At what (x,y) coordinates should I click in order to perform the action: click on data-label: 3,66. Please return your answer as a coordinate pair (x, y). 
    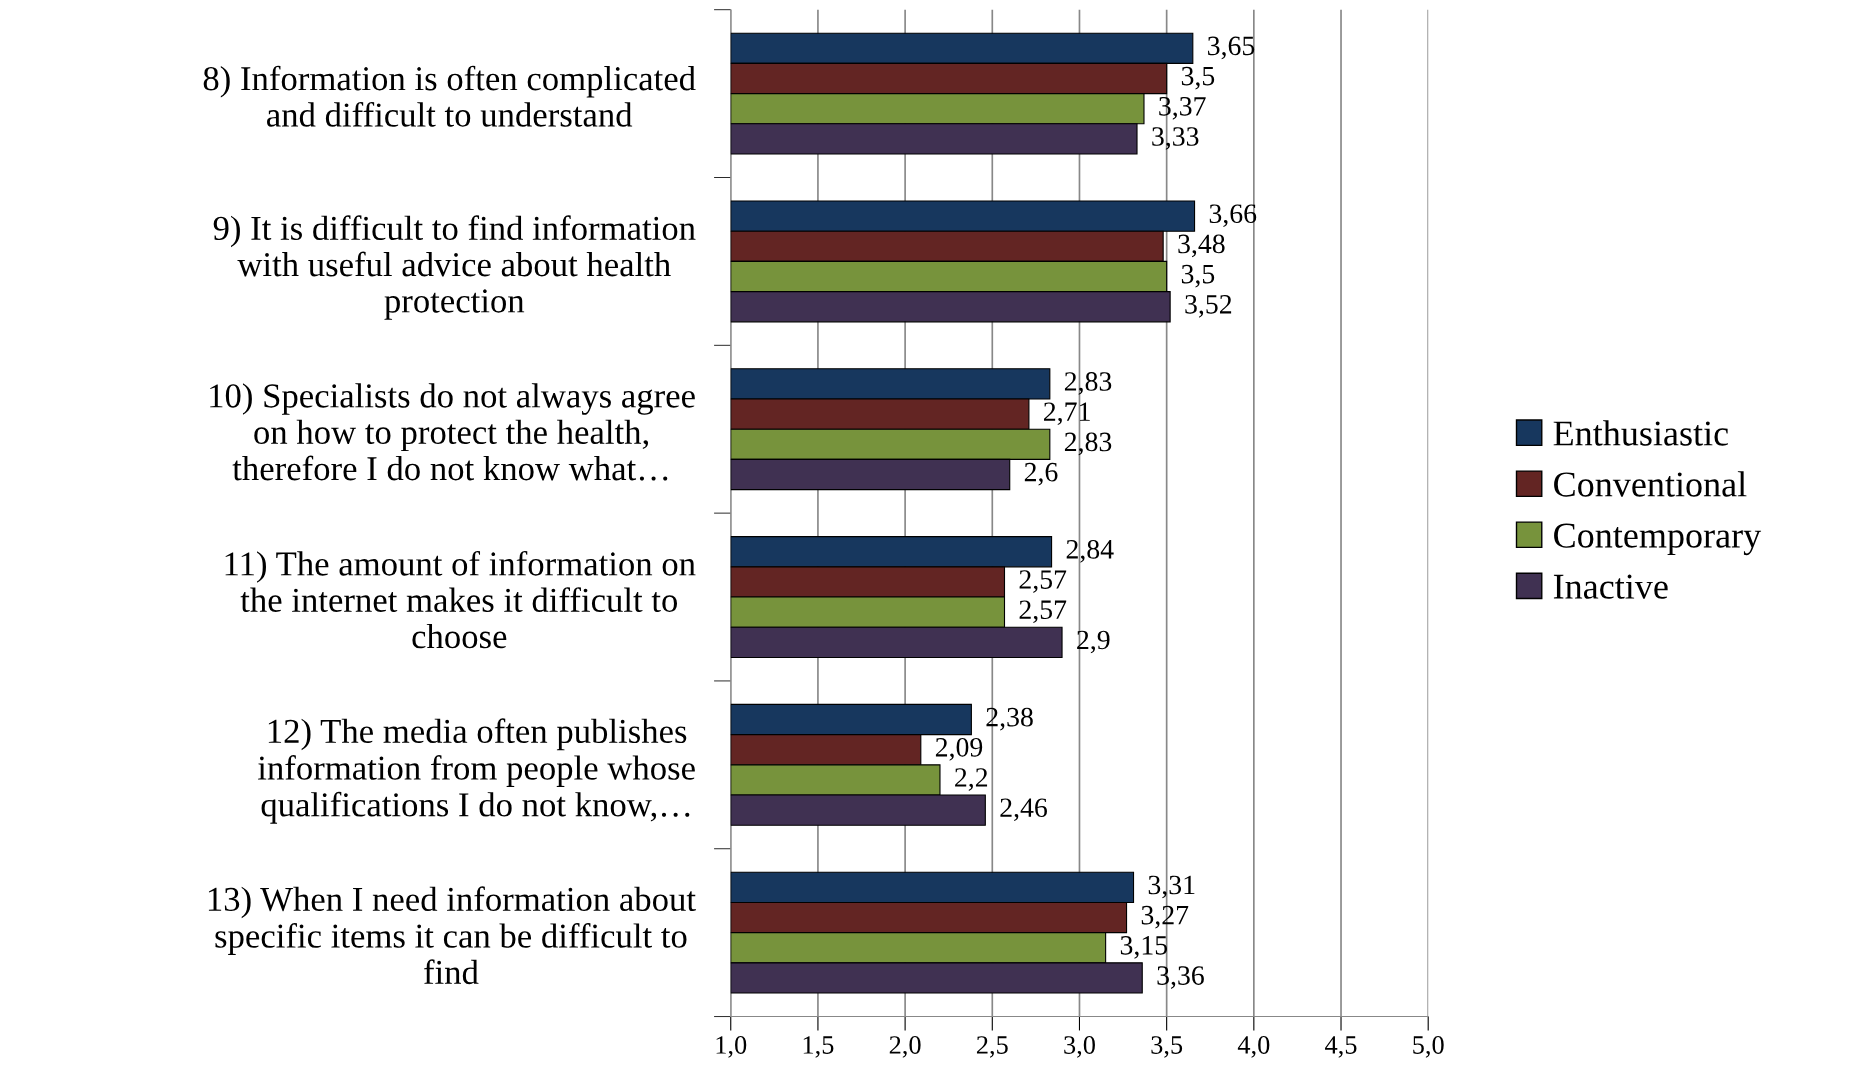
    Looking at the image, I should click on (1233, 216).